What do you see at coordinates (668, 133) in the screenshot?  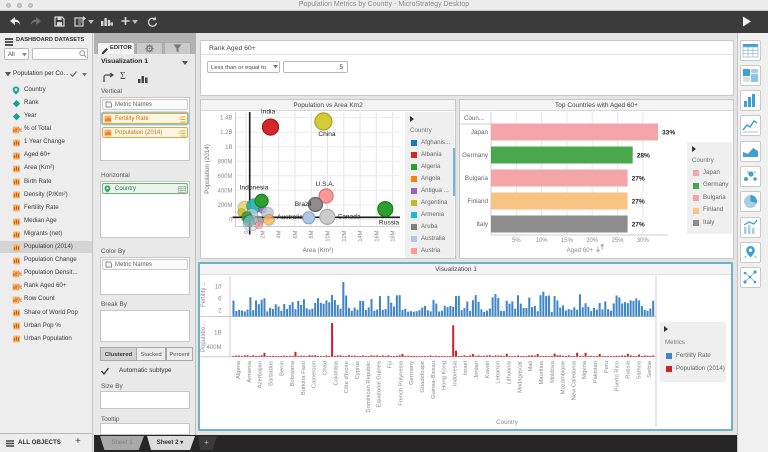 I see `svg-text: 33%` at bounding box center [668, 133].